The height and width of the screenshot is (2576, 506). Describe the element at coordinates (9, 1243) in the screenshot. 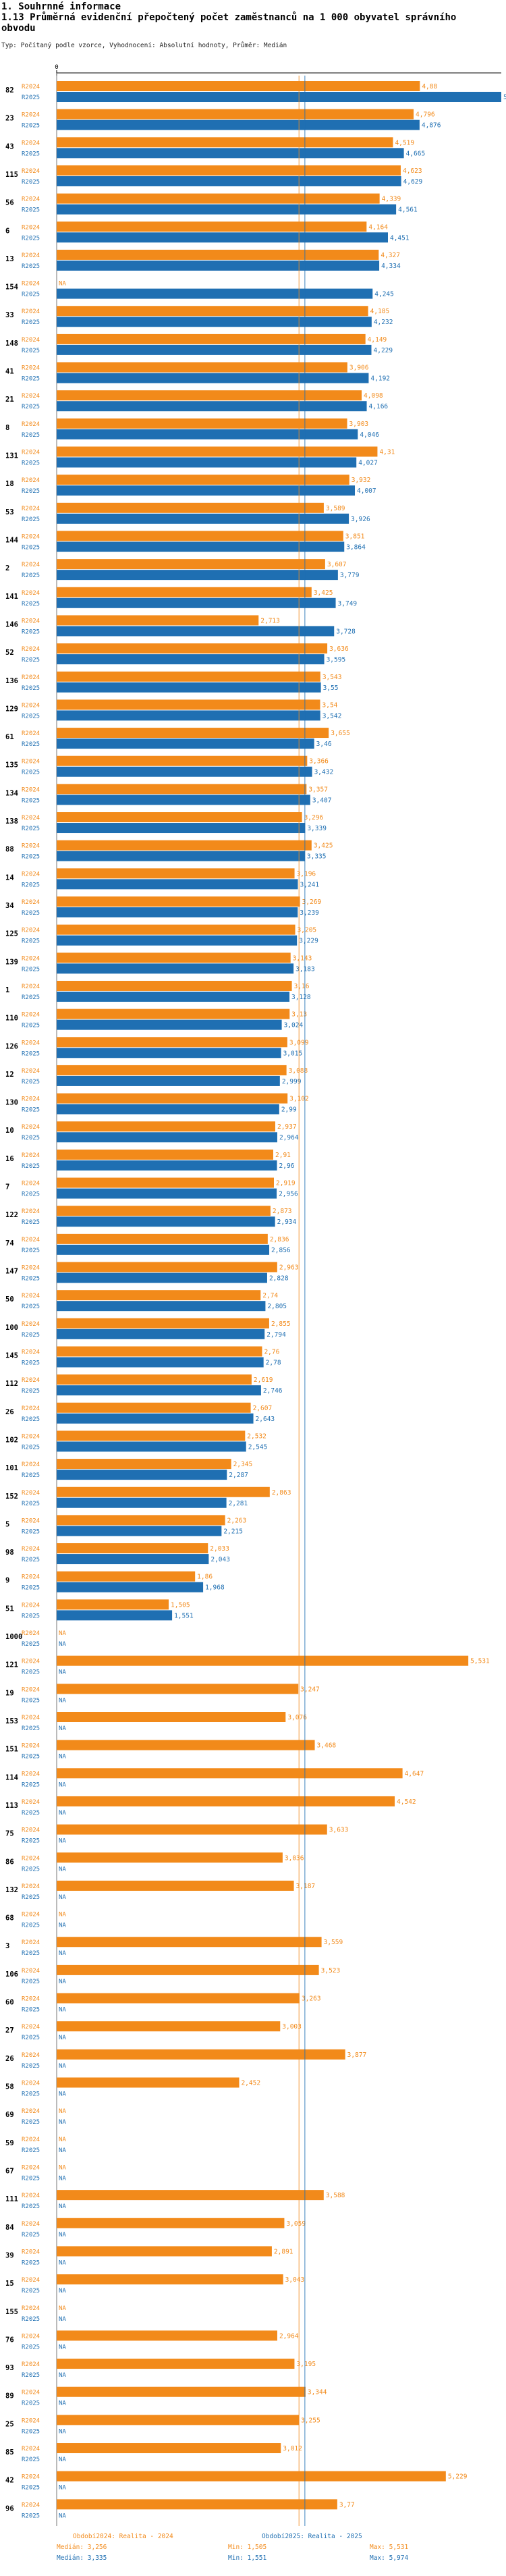

I see `category-label: 74` at that location.